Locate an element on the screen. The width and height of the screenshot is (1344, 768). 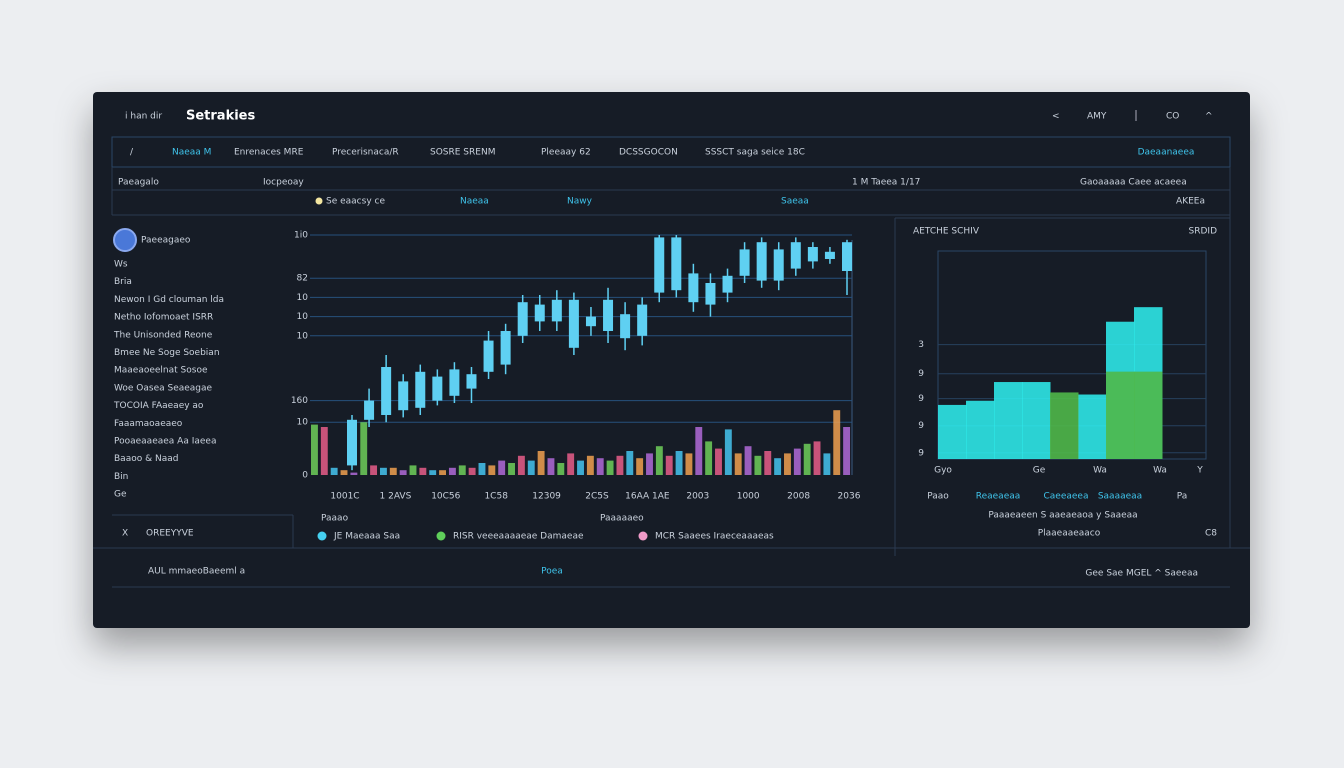
filter: Iocpeoay is located at coordinates (283, 183).